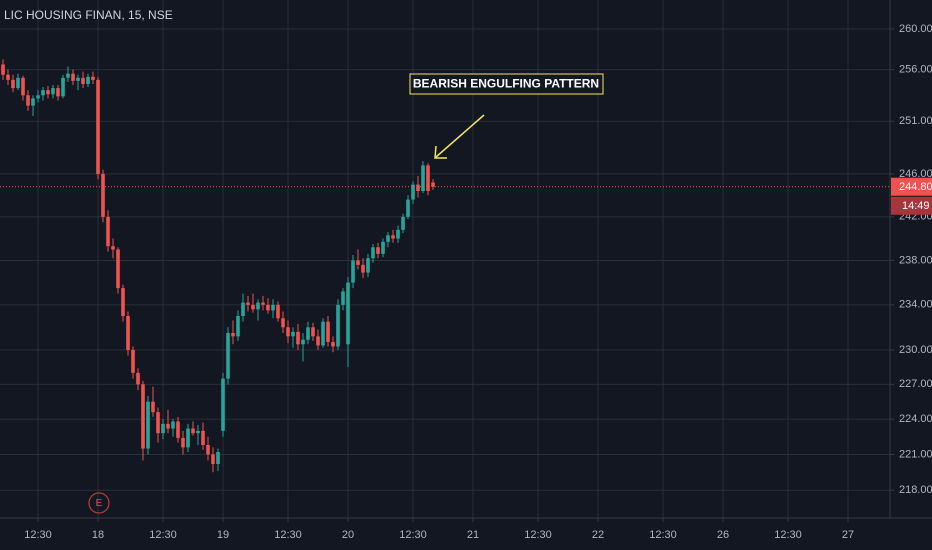 This screenshot has width=932, height=550. I want to click on event-marker-circle, so click(99, 503).